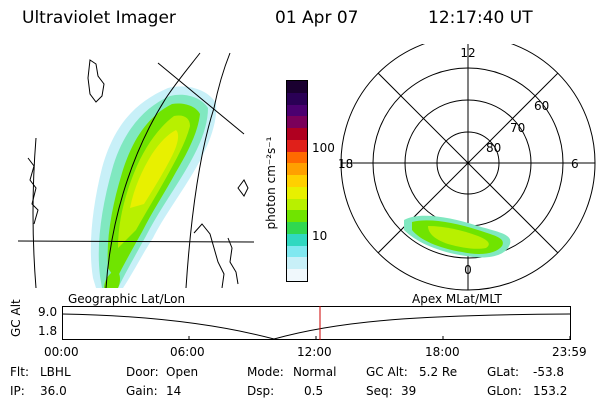 The width and height of the screenshot is (600, 400). What do you see at coordinates (504, 391) in the screenshot?
I see `glon-label: GLon:` at bounding box center [504, 391].